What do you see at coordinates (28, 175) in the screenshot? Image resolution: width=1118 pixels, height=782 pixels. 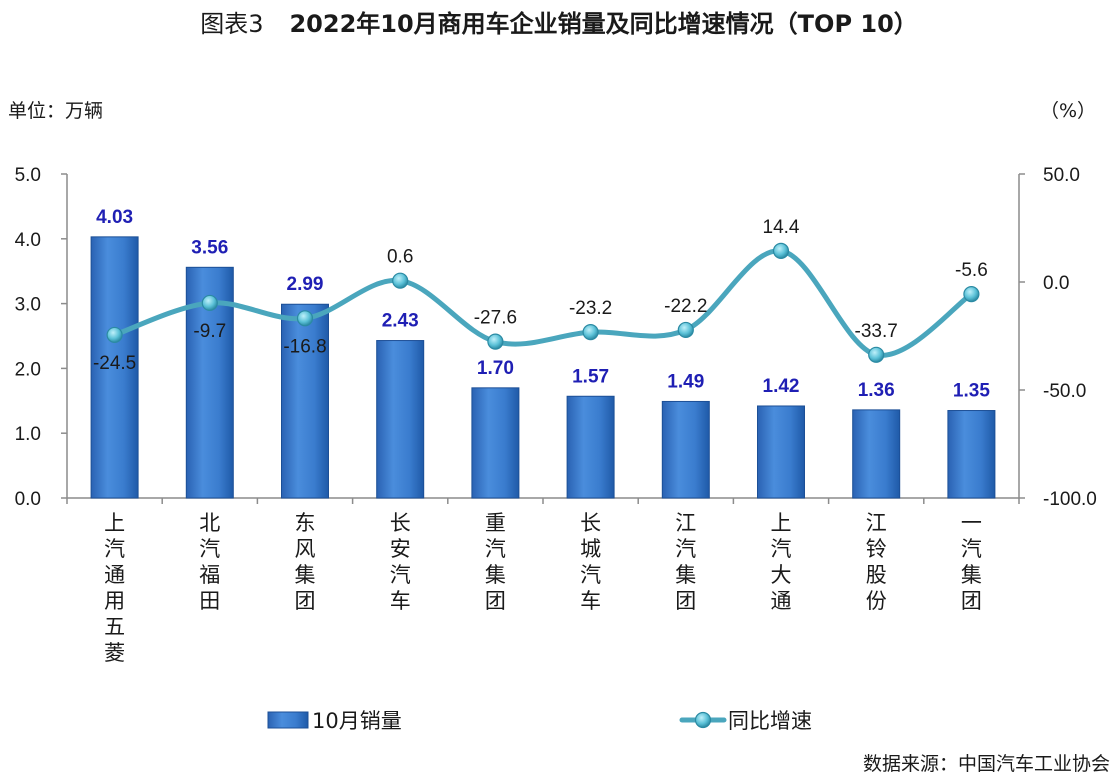 I see `left-tick-label: 5.0` at bounding box center [28, 175].